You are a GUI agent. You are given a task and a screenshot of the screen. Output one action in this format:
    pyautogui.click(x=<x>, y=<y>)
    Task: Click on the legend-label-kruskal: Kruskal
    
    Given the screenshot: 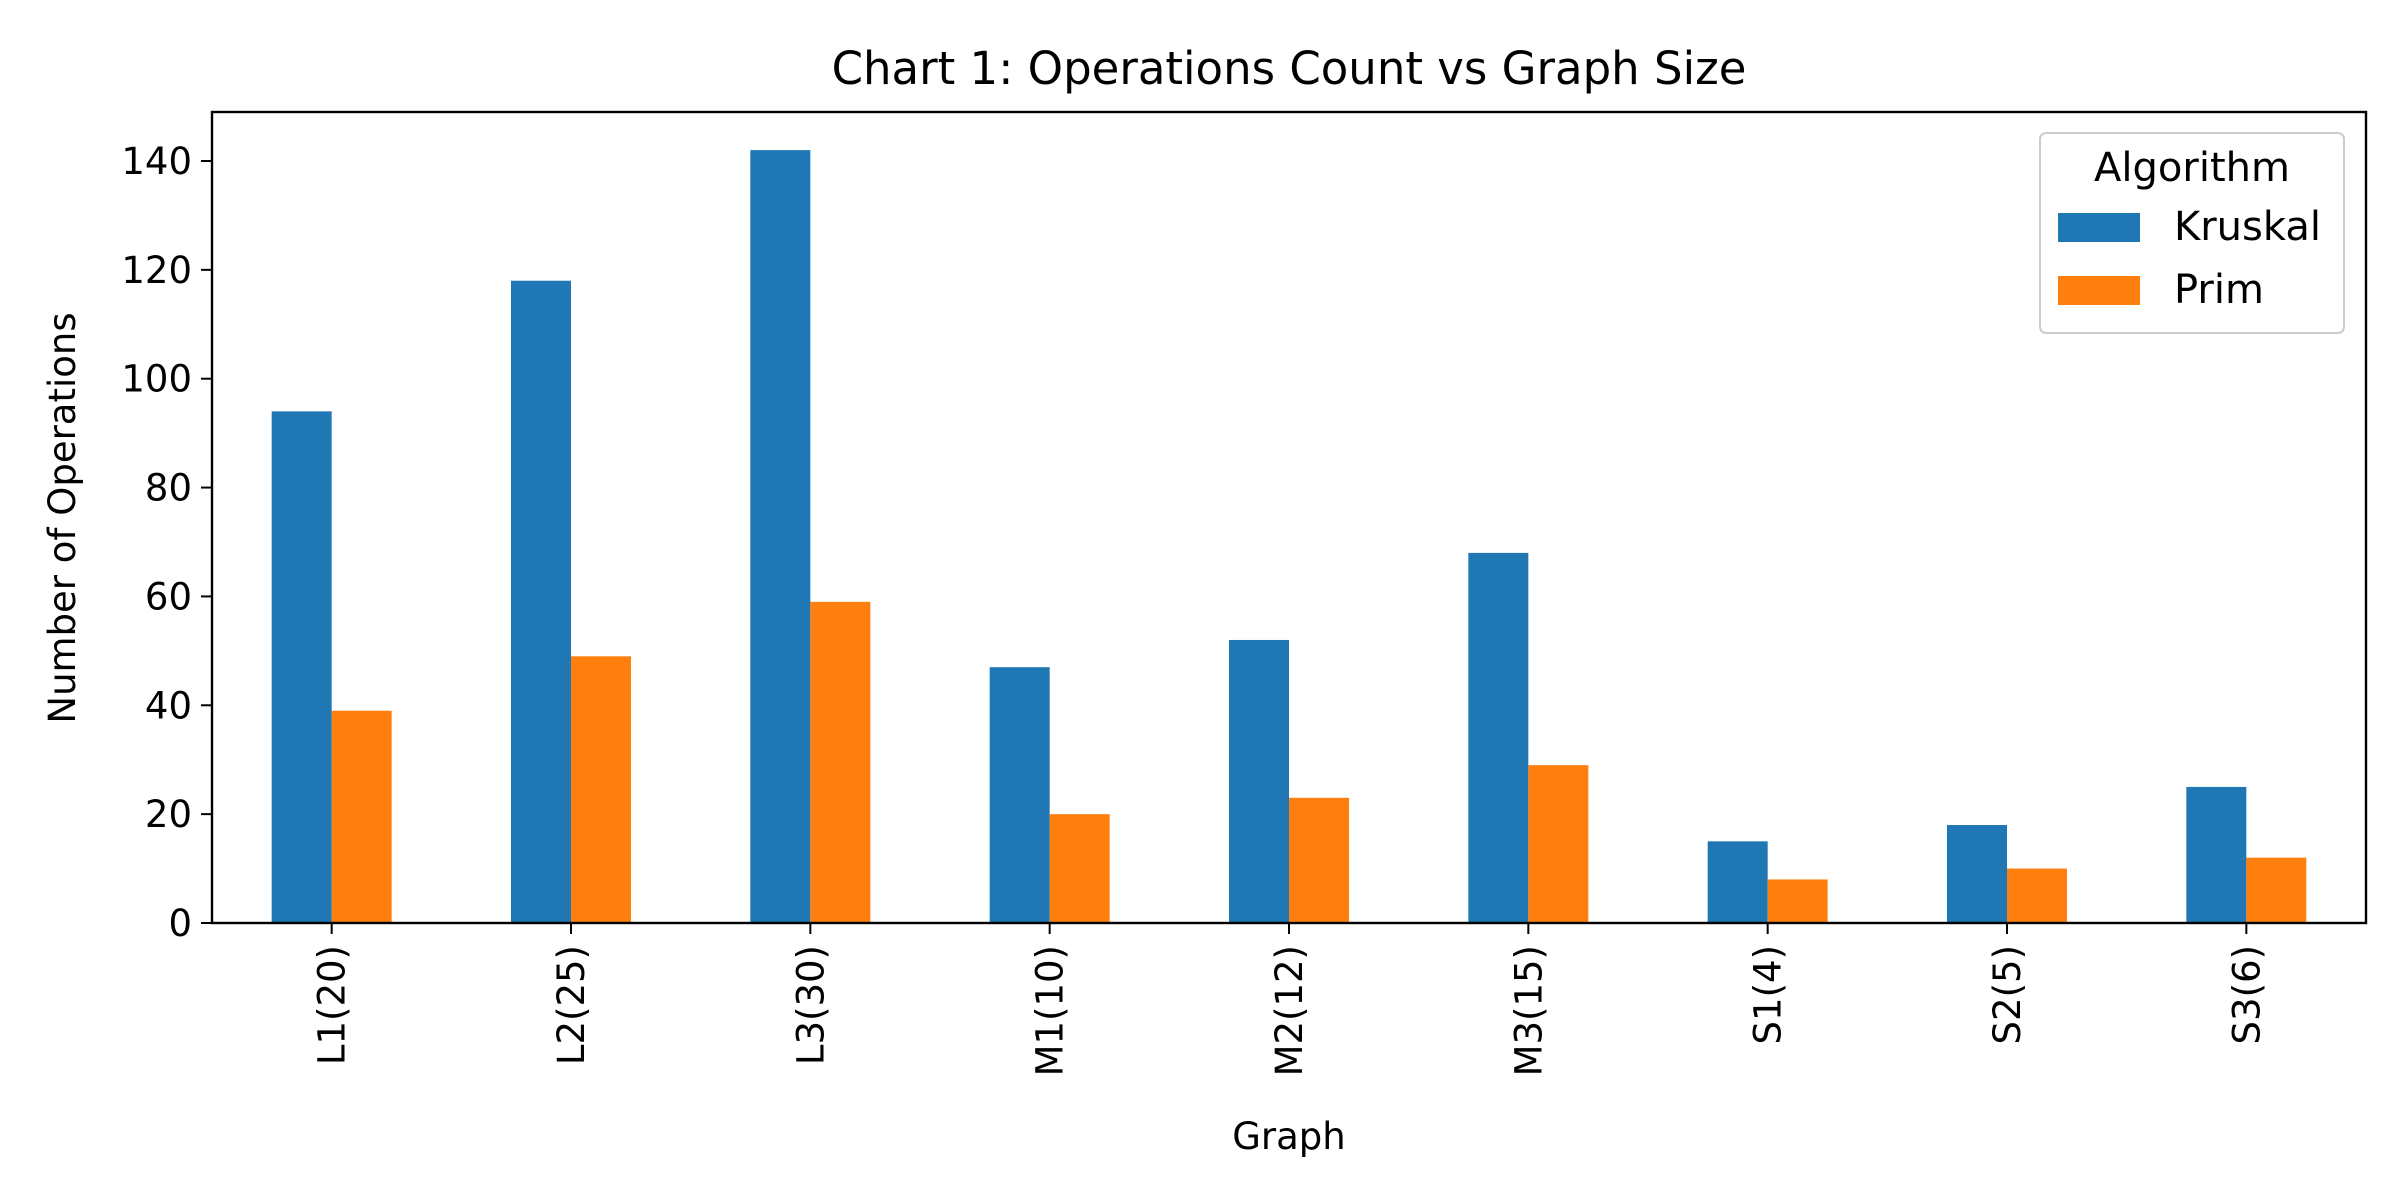 What is the action you would take?
    pyautogui.click(x=2247, y=227)
    